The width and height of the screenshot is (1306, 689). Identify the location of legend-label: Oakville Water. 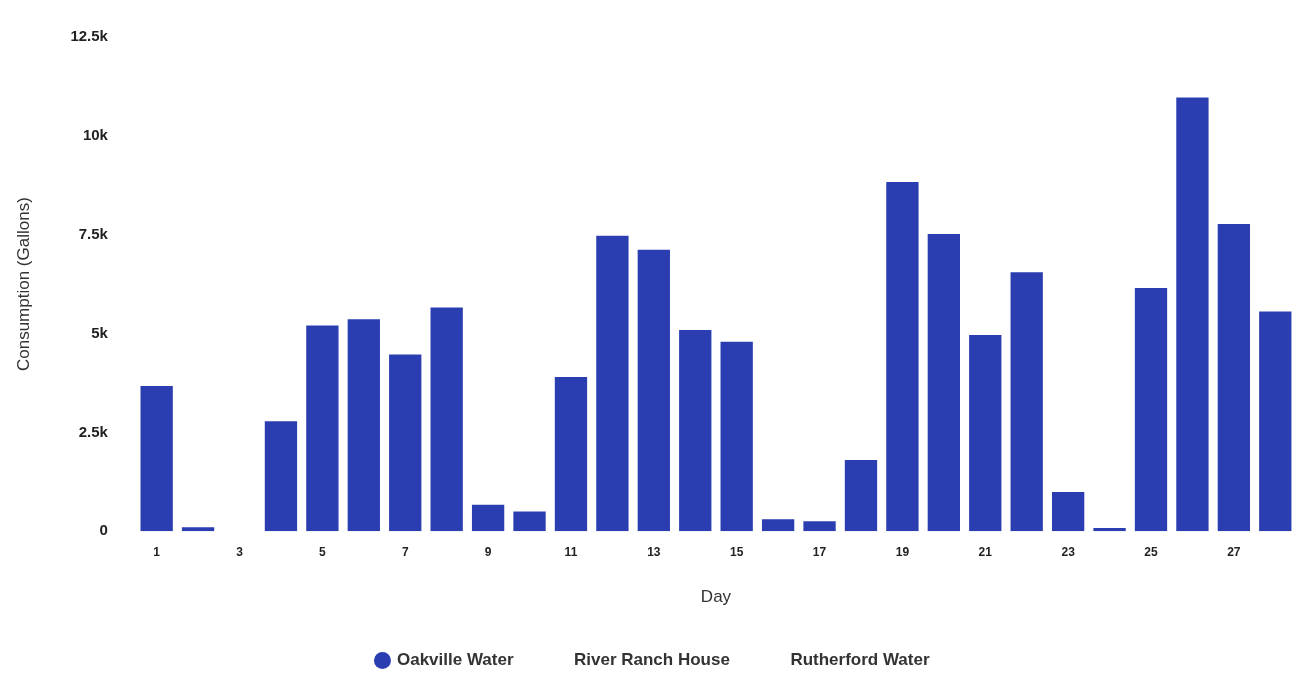
(455, 660).